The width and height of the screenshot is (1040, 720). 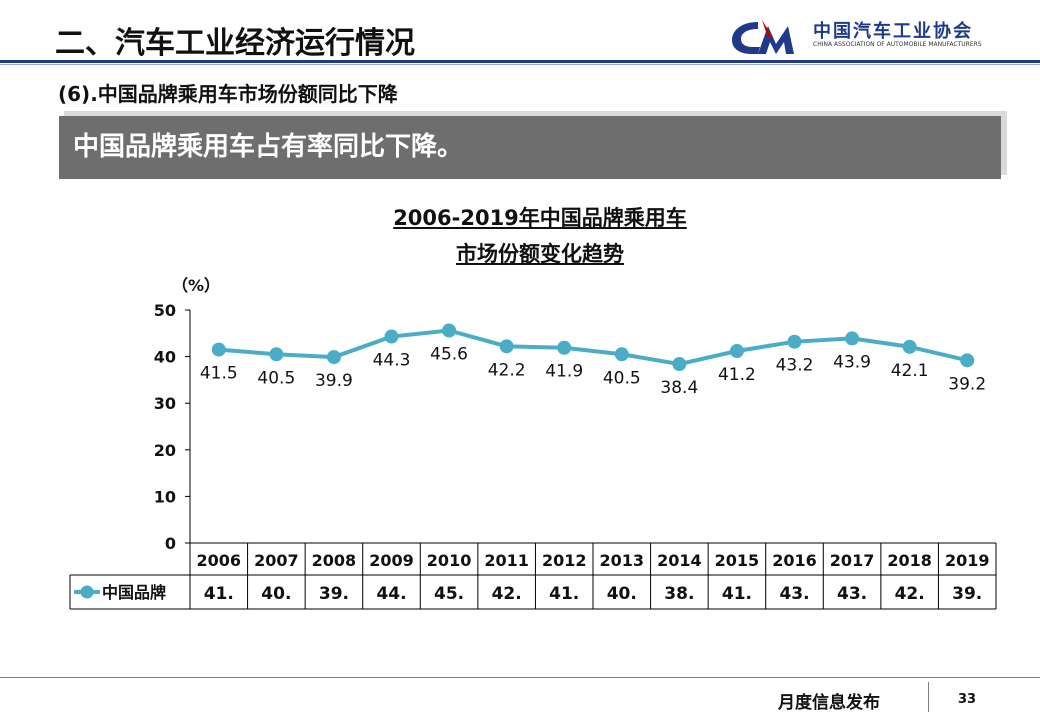 I want to click on header-rule-thin, so click(x=520, y=64).